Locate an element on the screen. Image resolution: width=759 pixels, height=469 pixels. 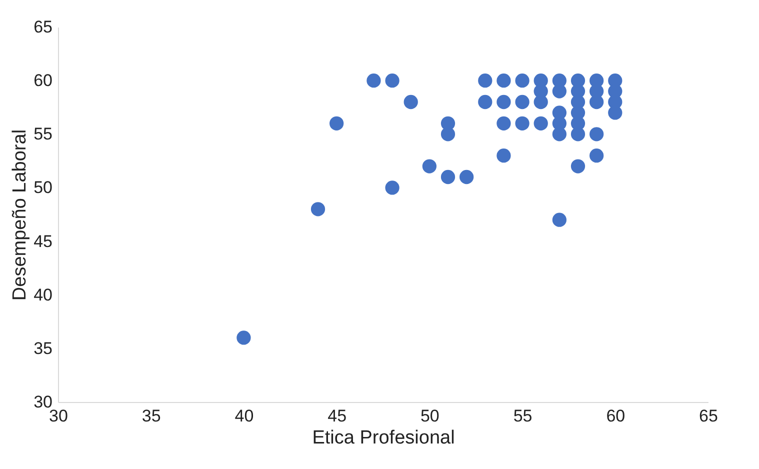
y-tick-label: 50 is located at coordinates (43, 188).